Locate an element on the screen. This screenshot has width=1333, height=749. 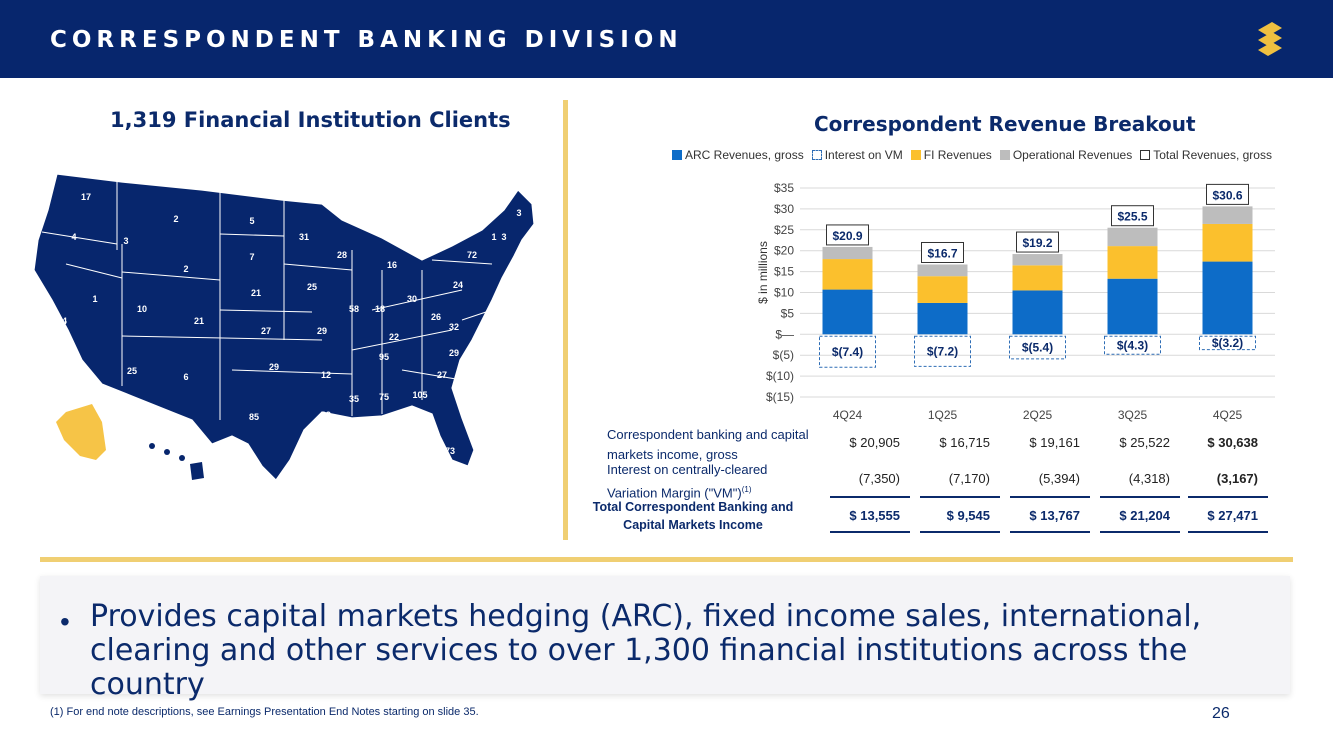
state-count: 5 is located at coordinates (251, 221).